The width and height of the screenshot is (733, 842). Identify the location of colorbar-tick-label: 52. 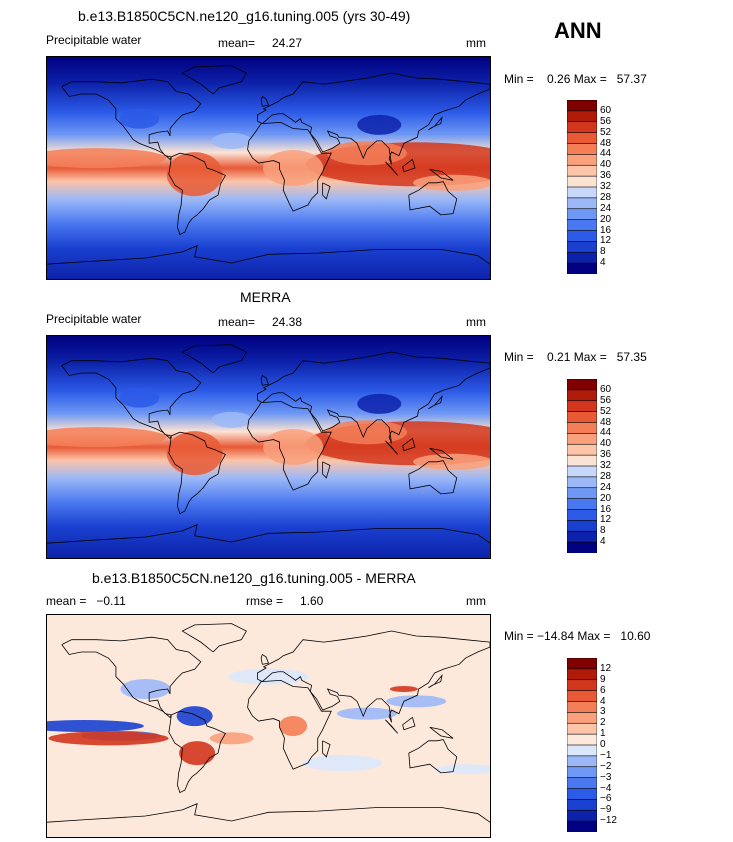
(606, 132).